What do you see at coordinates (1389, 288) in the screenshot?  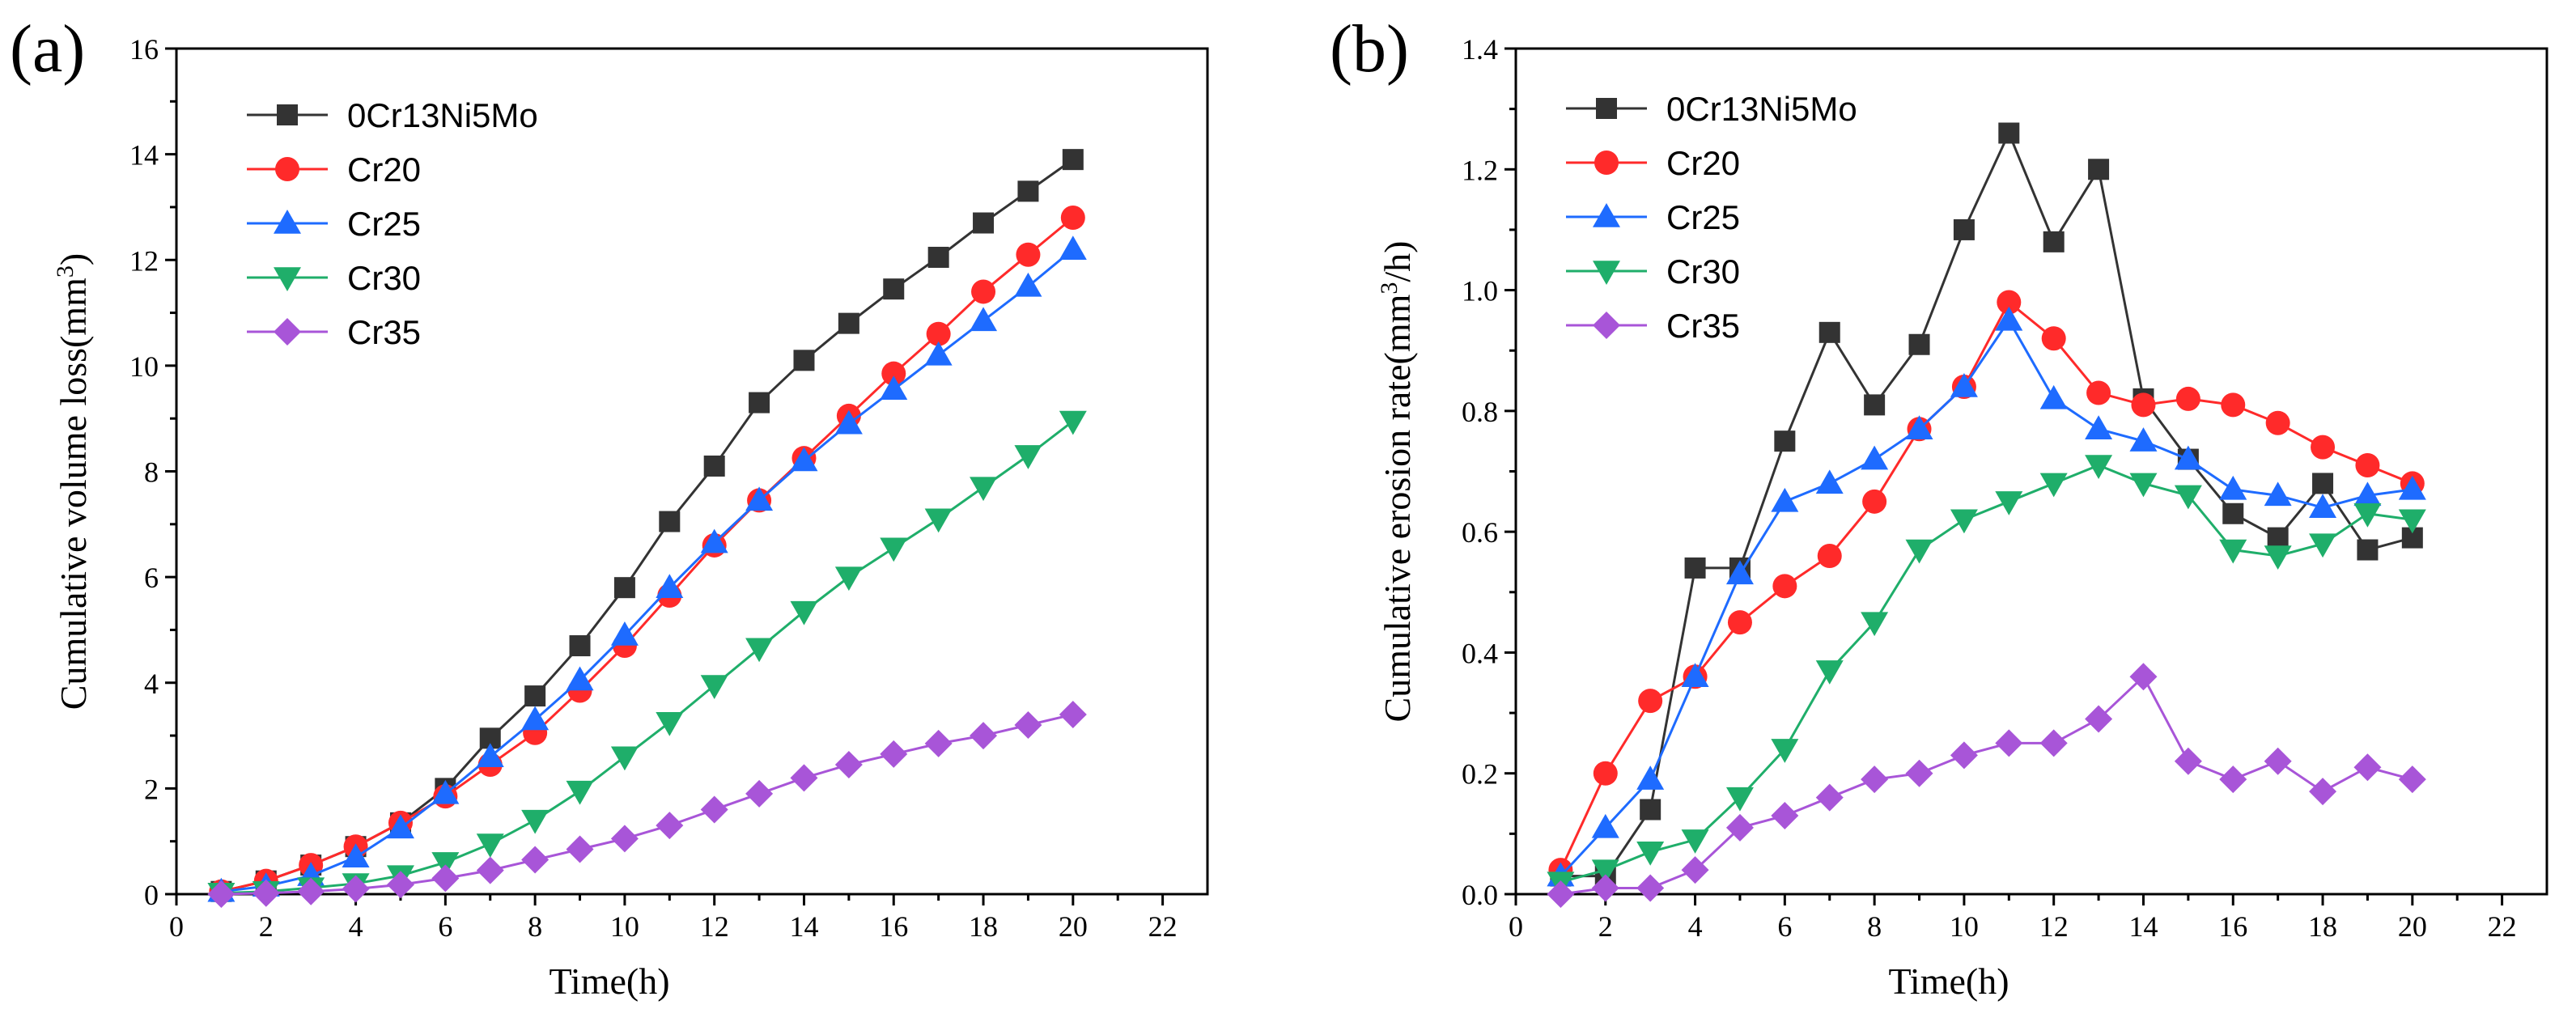 I see `panel-b-y-axis-title-sup: 3` at bounding box center [1389, 288].